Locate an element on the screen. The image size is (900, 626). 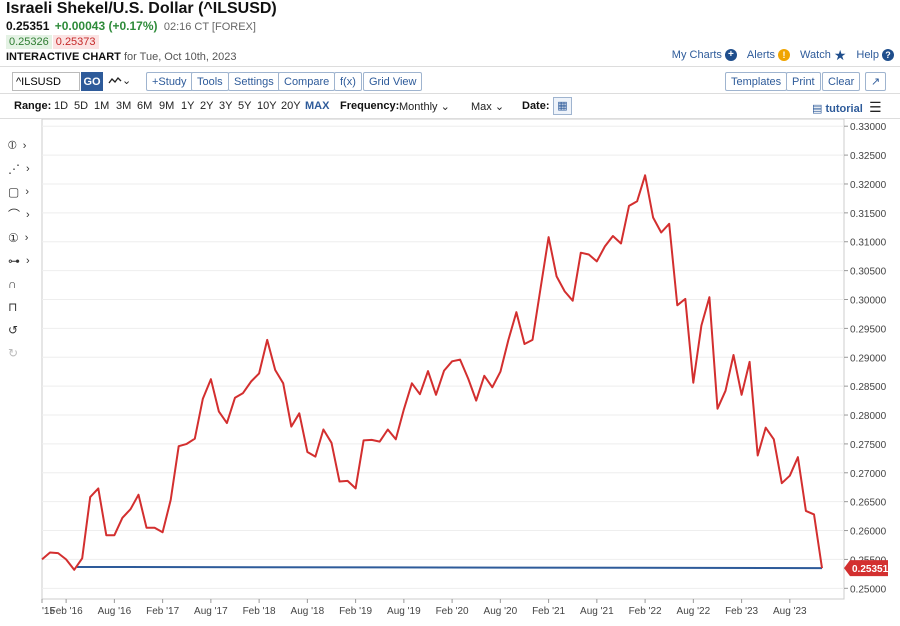
chart-type-dropdown: ⌄ is located at coordinates (119, 80).